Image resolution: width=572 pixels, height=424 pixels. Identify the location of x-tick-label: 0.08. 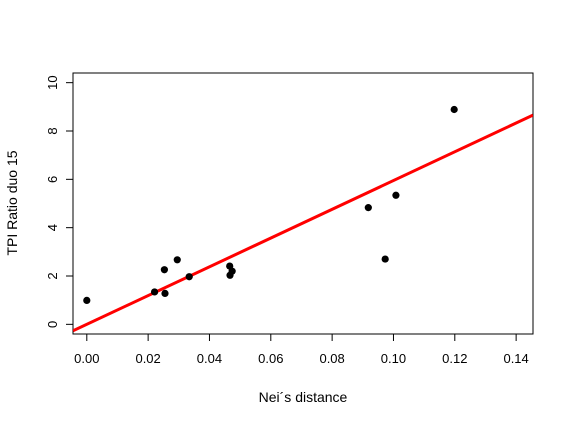
(331, 358).